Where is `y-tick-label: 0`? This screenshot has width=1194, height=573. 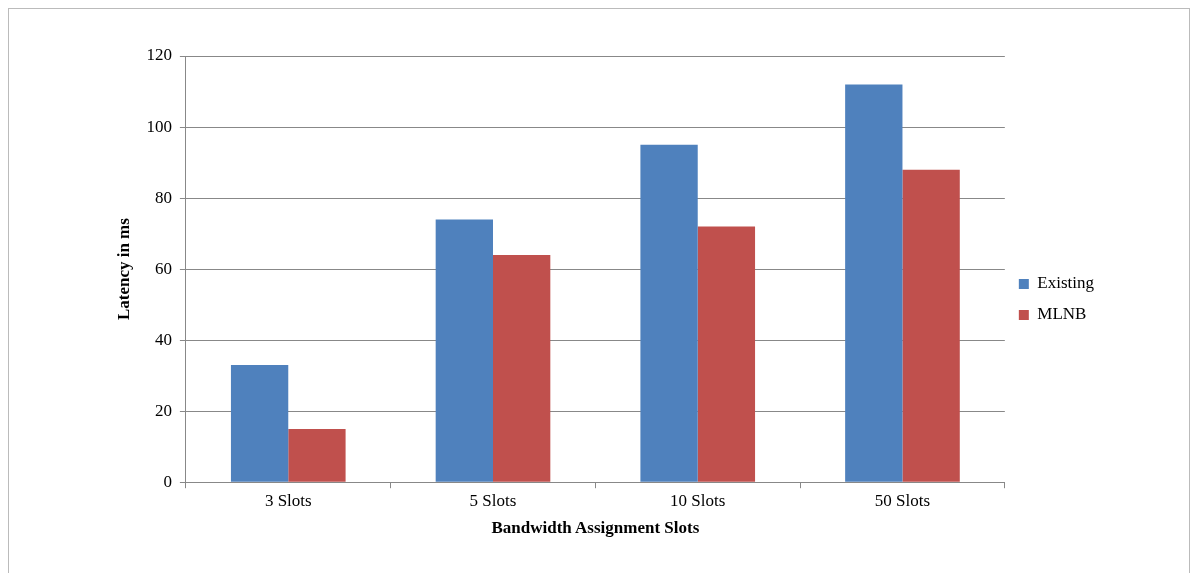 y-tick-label: 0 is located at coordinates (167, 481).